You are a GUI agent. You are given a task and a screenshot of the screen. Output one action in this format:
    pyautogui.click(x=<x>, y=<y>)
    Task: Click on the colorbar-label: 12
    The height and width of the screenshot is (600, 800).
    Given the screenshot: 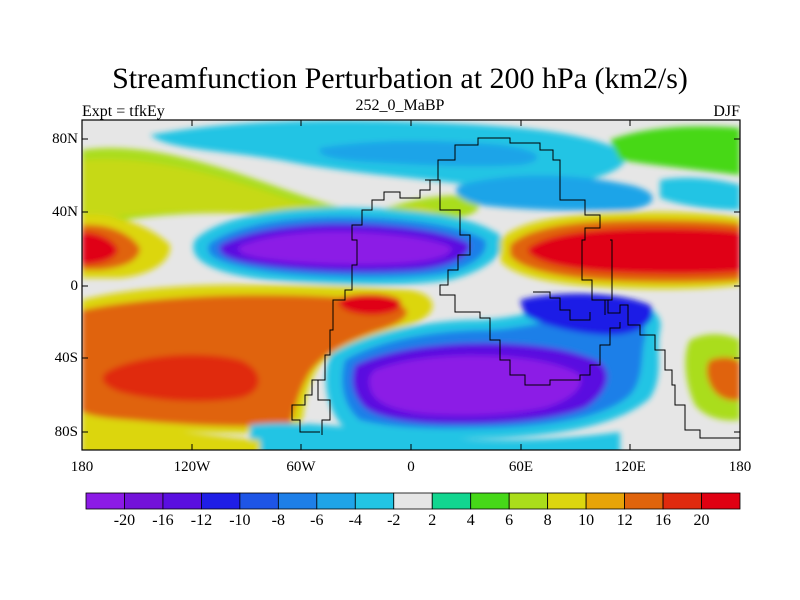 What is the action you would take?
    pyautogui.click(x=624, y=520)
    